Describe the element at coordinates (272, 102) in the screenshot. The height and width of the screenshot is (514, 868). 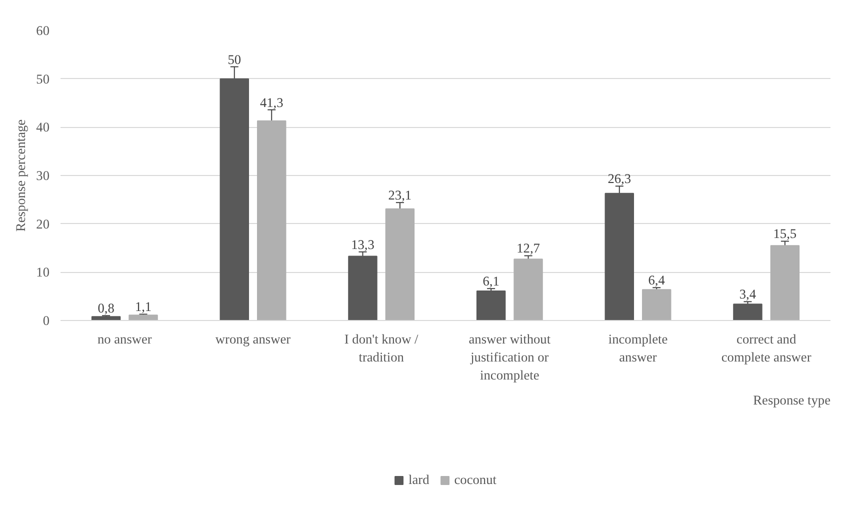
I see `data-label: 41,3` at that location.